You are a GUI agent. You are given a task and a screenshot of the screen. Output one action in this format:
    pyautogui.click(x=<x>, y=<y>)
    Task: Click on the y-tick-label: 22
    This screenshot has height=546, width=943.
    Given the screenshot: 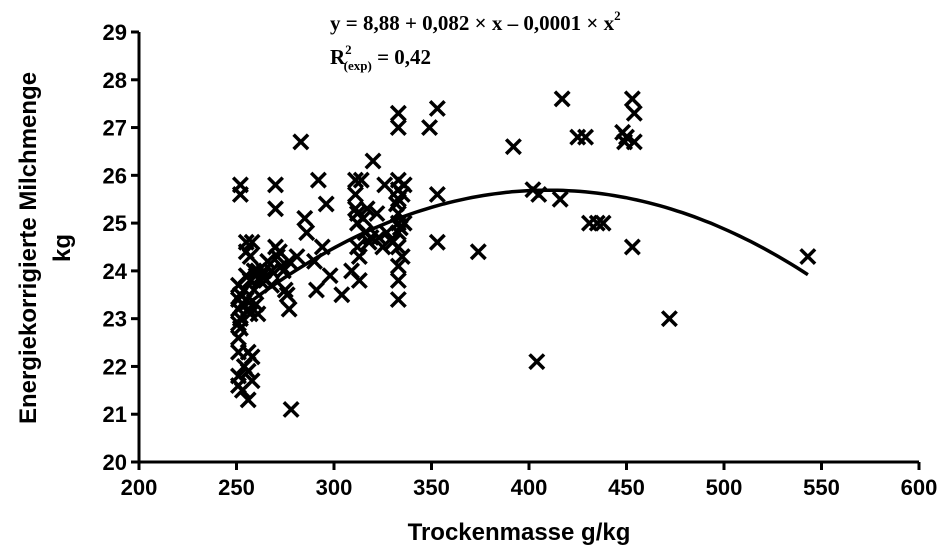 What is the action you would take?
    pyautogui.click(x=115, y=366)
    